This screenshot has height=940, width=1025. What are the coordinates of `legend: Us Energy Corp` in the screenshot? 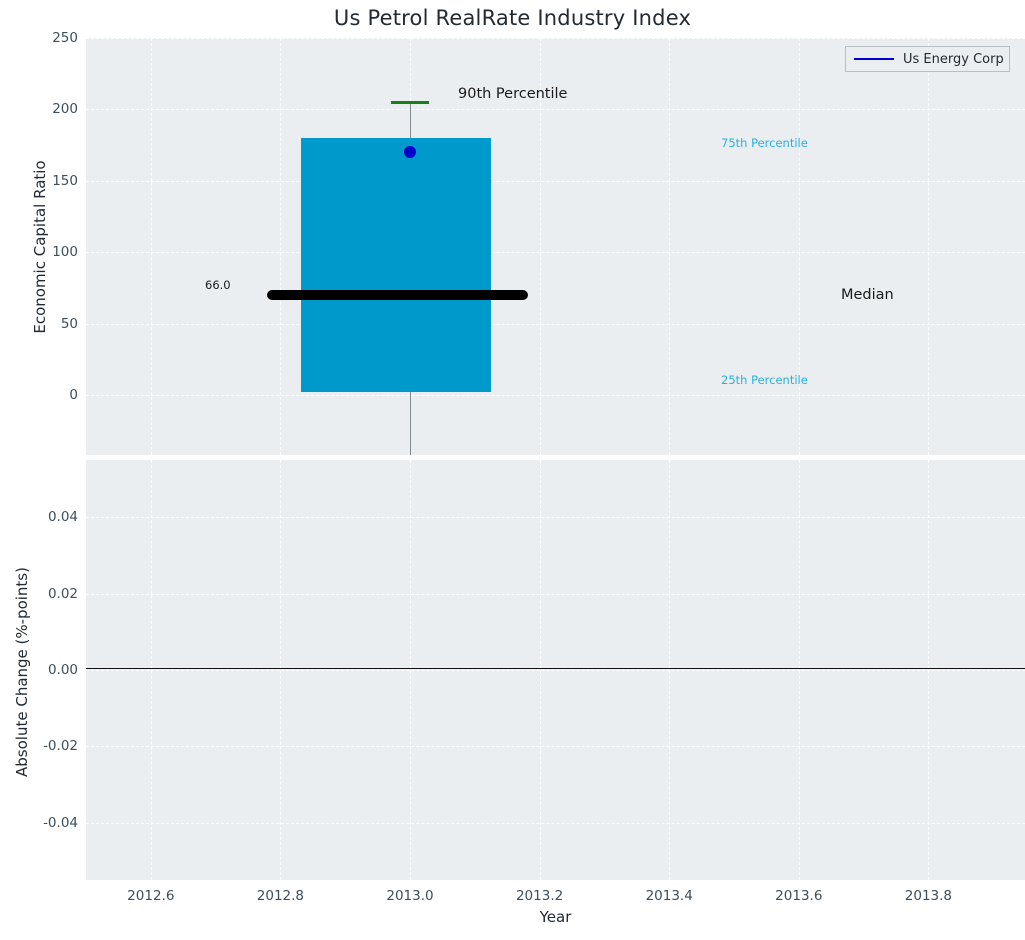 It's located at (927, 59).